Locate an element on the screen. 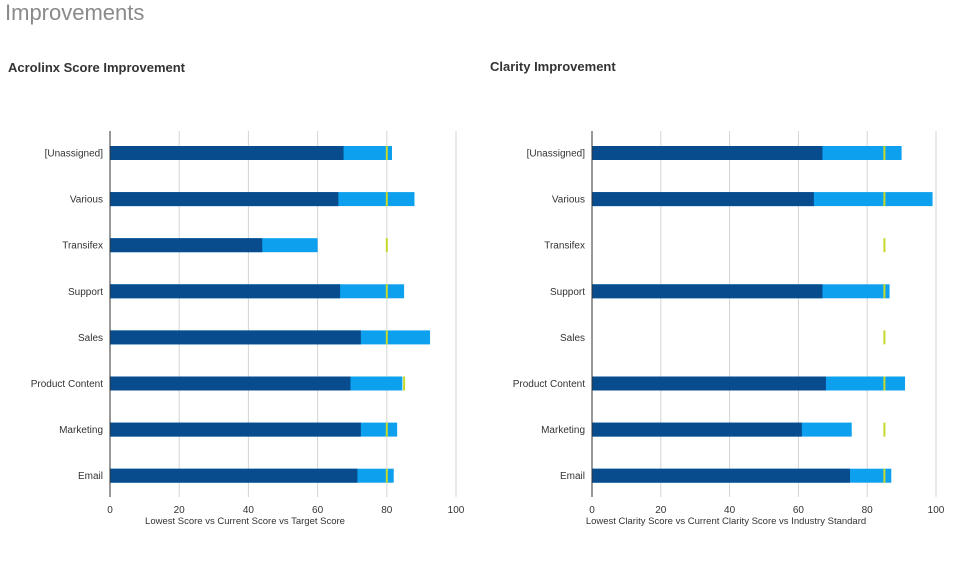 This screenshot has width=967, height=579. chart-title-clarity: Clarity Improvement is located at coordinates (553, 66).